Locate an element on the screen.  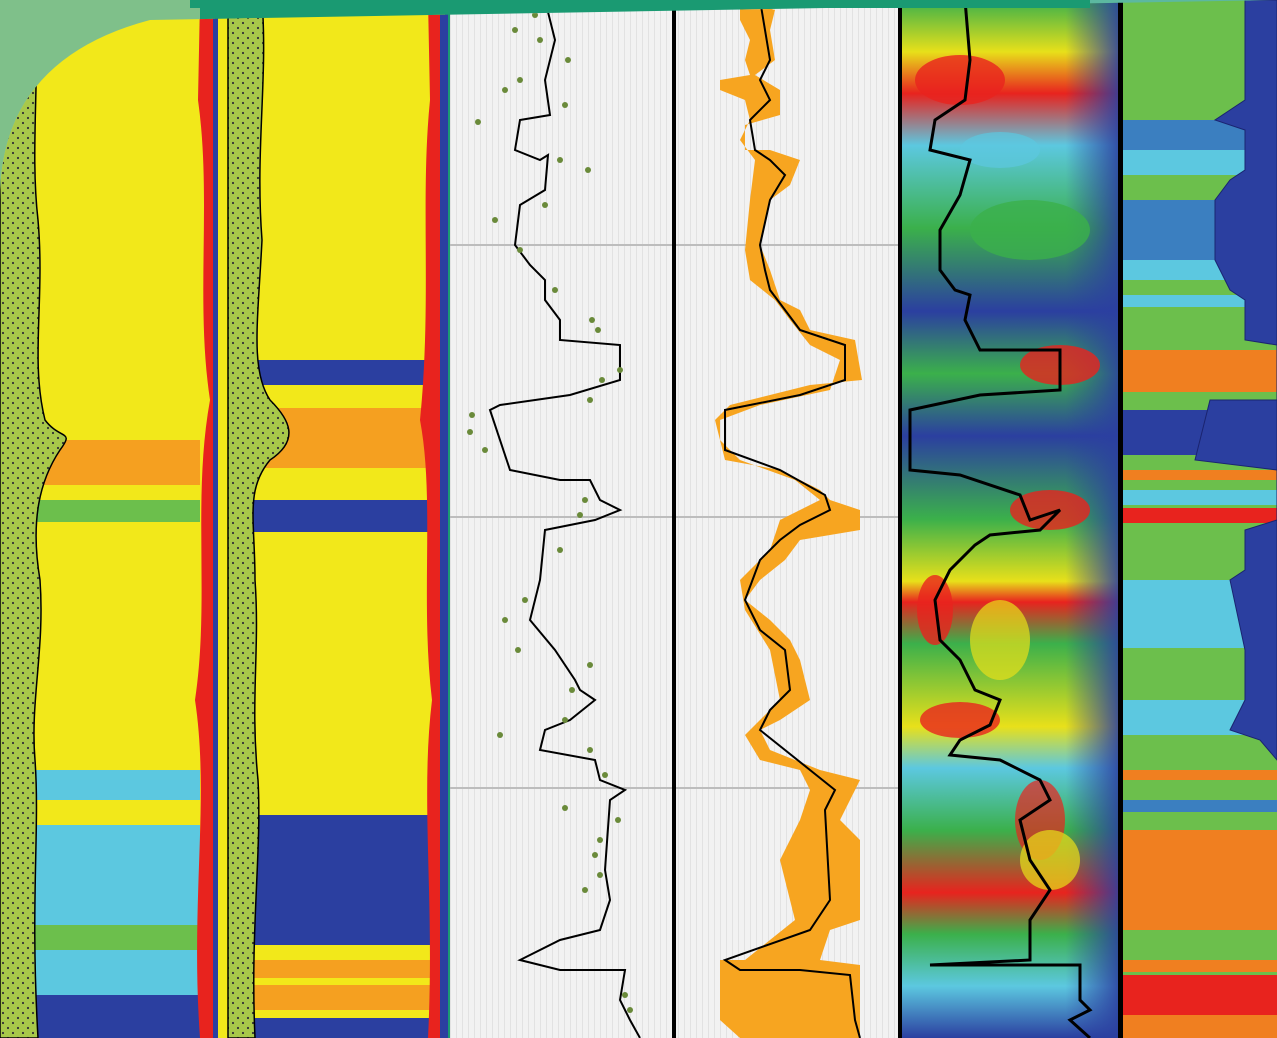
facies-bar-track is located at coordinates (1200, 519).